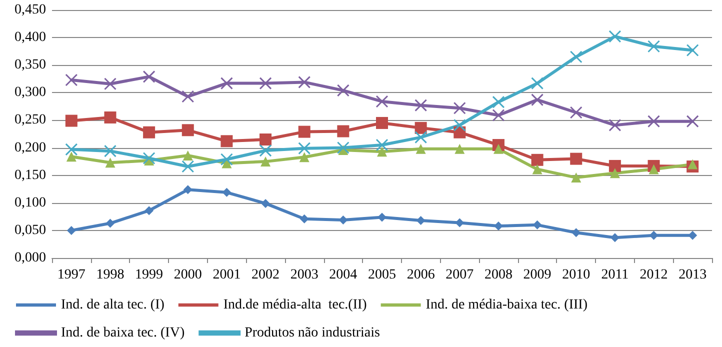 The image size is (722, 347). I want to click on legend-label: Ind. de alta tec. (I), so click(113, 305).